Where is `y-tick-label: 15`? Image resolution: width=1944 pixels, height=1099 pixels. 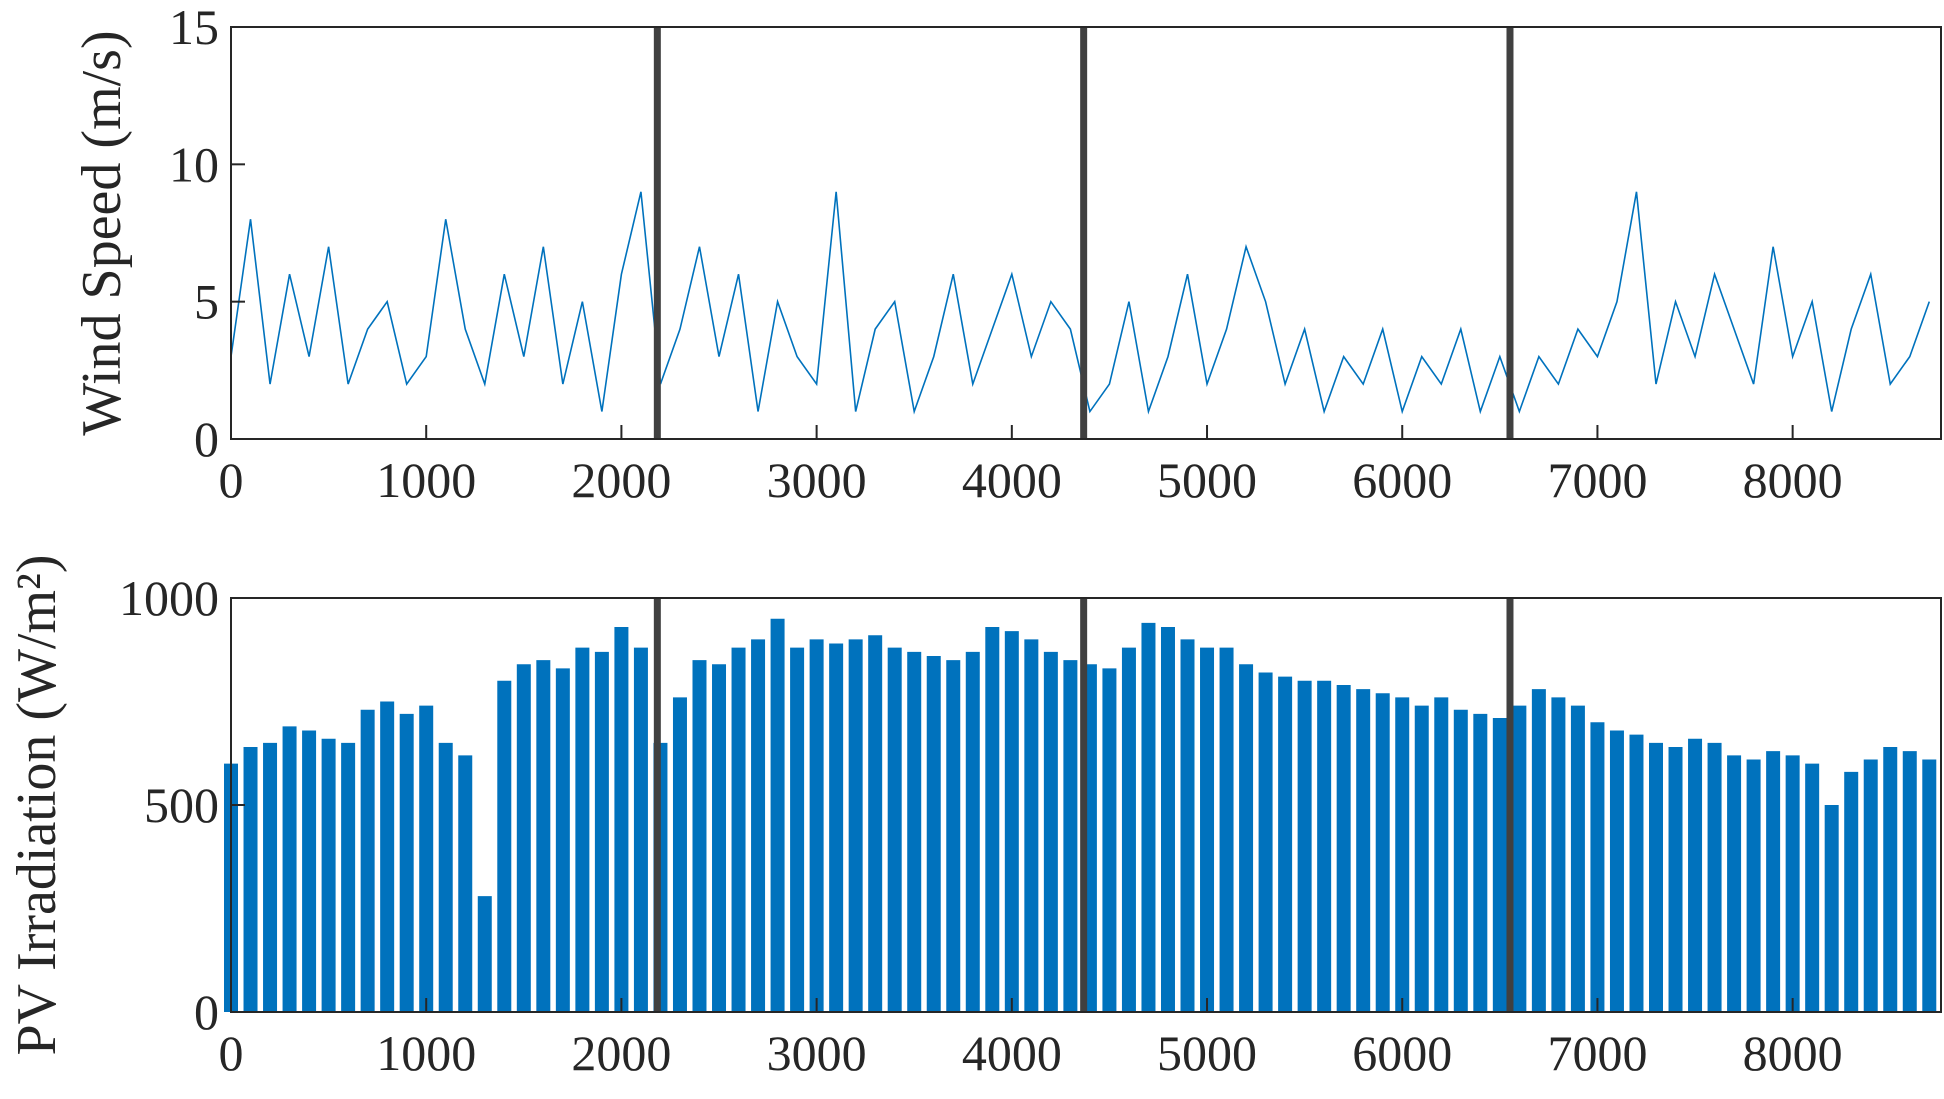
y-tick-label: 15 is located at coordinates (194, 27).